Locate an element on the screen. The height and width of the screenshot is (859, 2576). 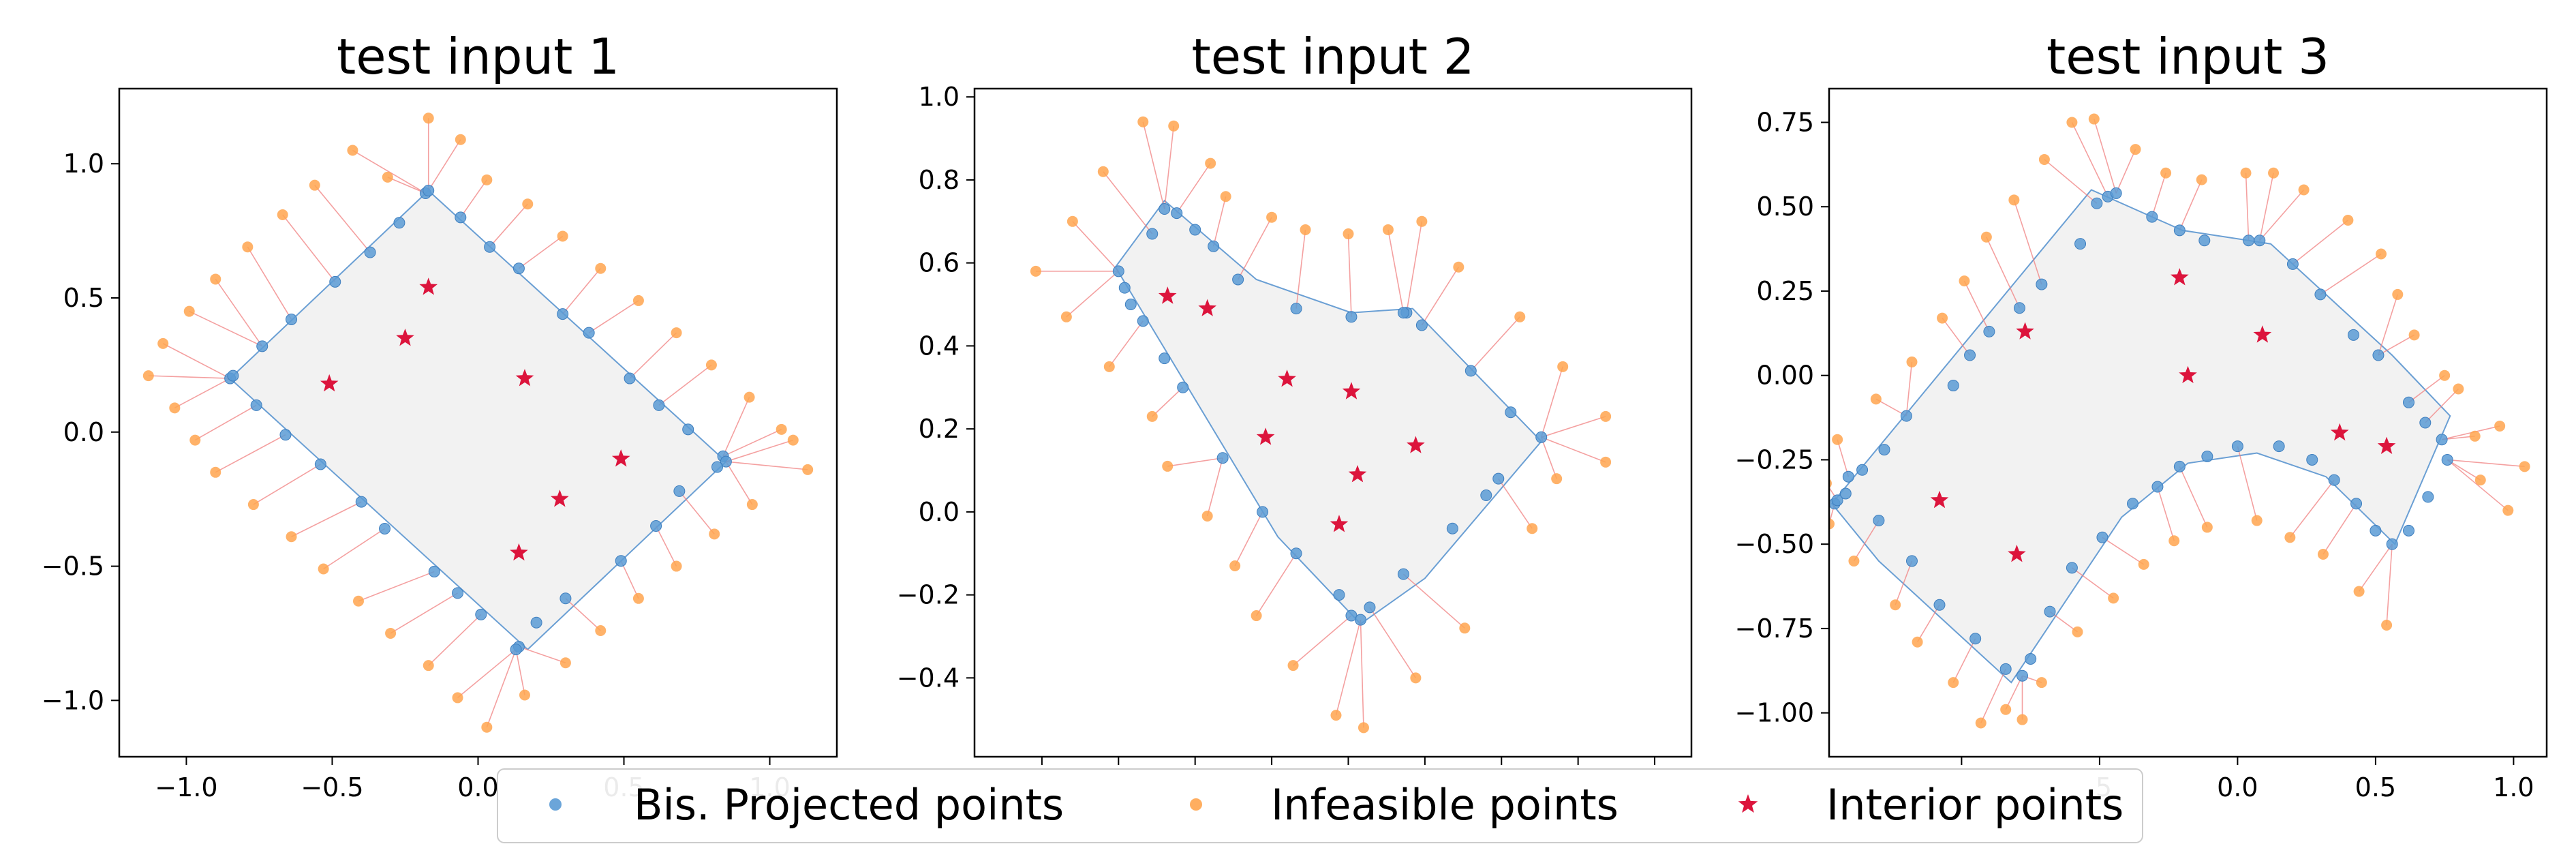
y-tick-label: 0.6 is located at coordinates (940, 263).